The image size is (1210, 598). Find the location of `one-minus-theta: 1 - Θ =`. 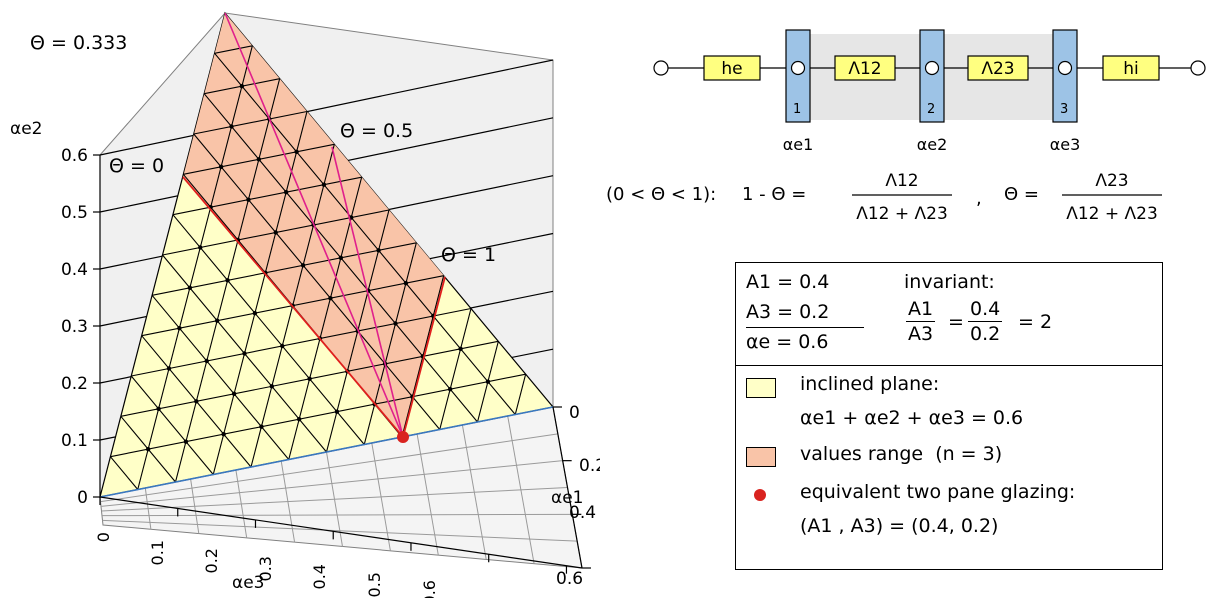

one-minus-theta: 1 - Θ = is located at coordinates (774, 194).